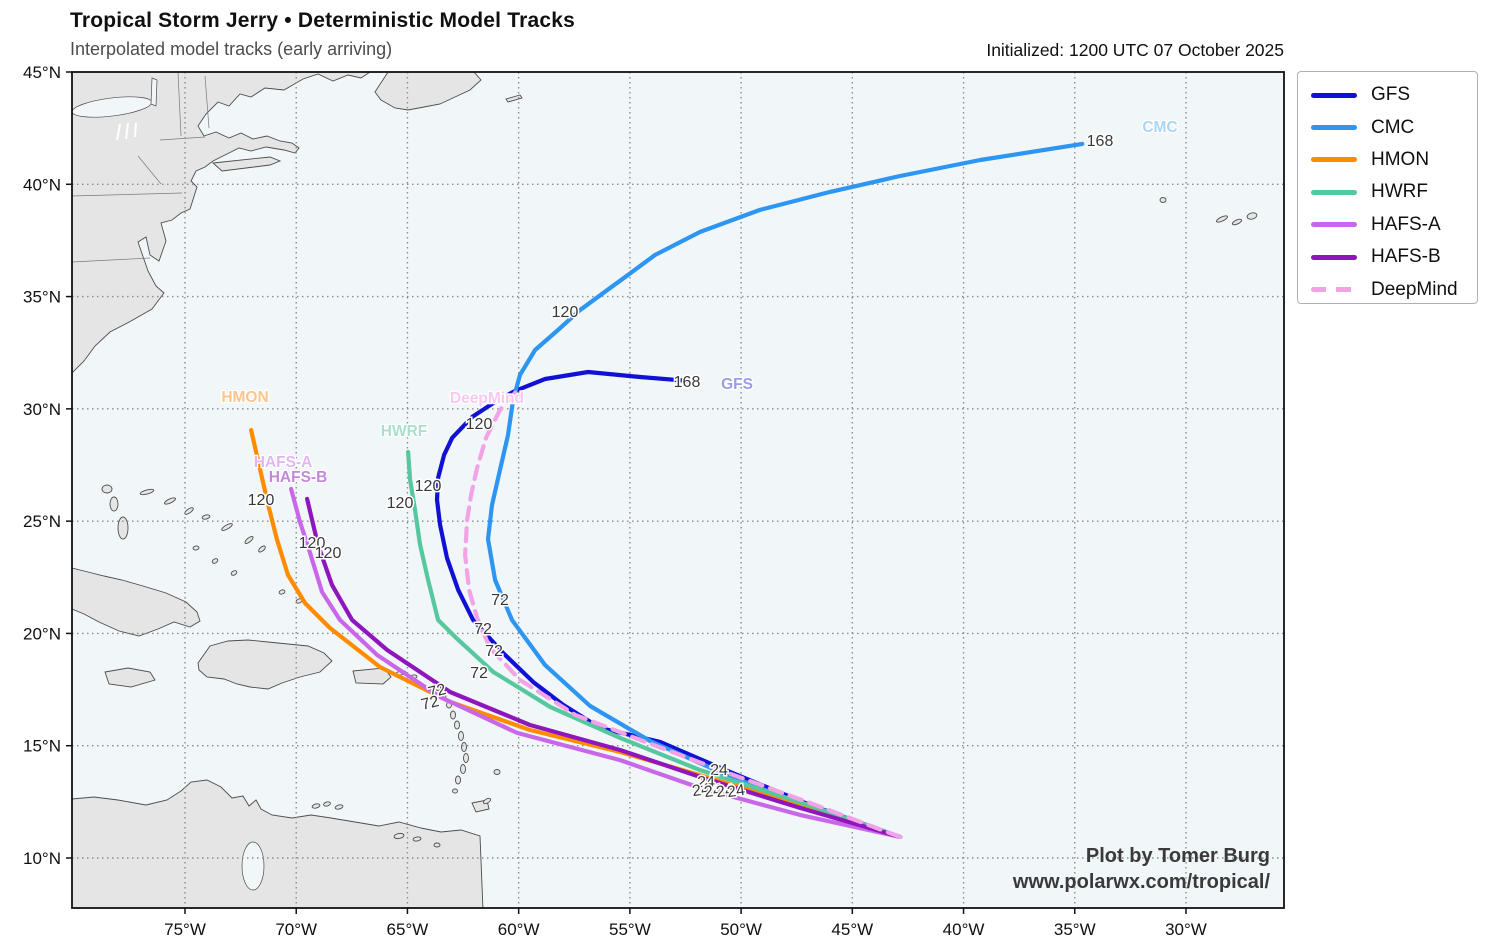 The height and width of the screenshot is (946, 1490). What do you see at coordinates (136, 602) in the screenshot?
I see `land-cuba` at bounding box center [136, 602].